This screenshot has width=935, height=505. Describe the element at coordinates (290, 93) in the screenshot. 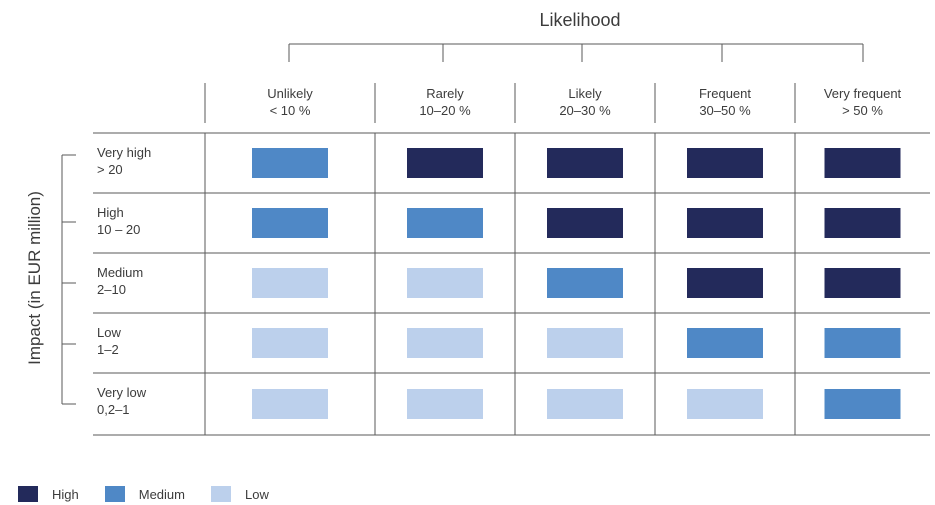

I see `column-label-1-line1: Unlikely` at that location.